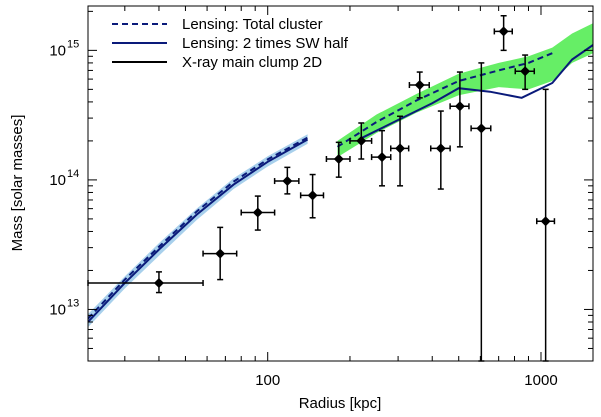  Describe the element at coordinates (73, 303) in the screenshot. I see `y-tick-exponent: 13` at that location.